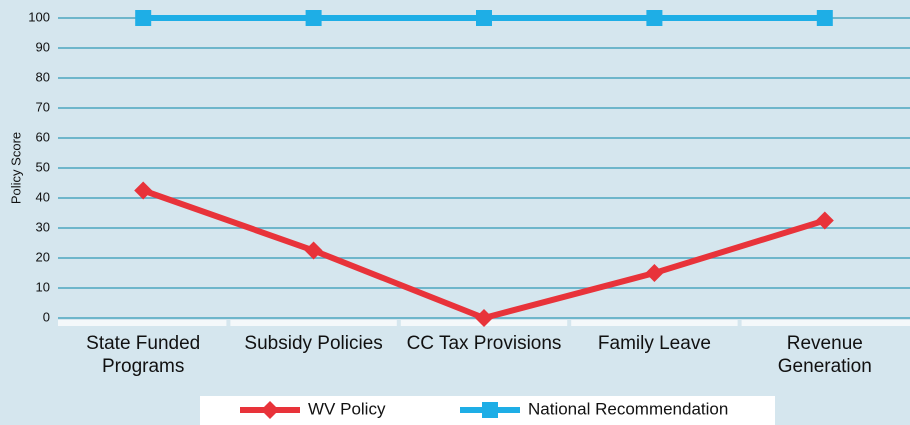 The image size is (910, 425). What do you see at coordinates (43, 286) in the screenshot?
I see `y-tick-label: 10` at bounding box center [43, 286].